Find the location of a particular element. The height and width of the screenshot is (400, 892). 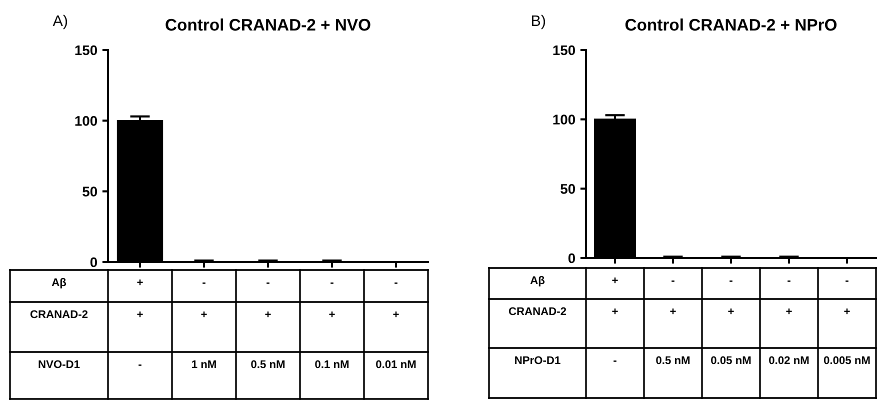

chart-title: Control CRANAD-2 + NPrO is located at coordinates (731, 24).